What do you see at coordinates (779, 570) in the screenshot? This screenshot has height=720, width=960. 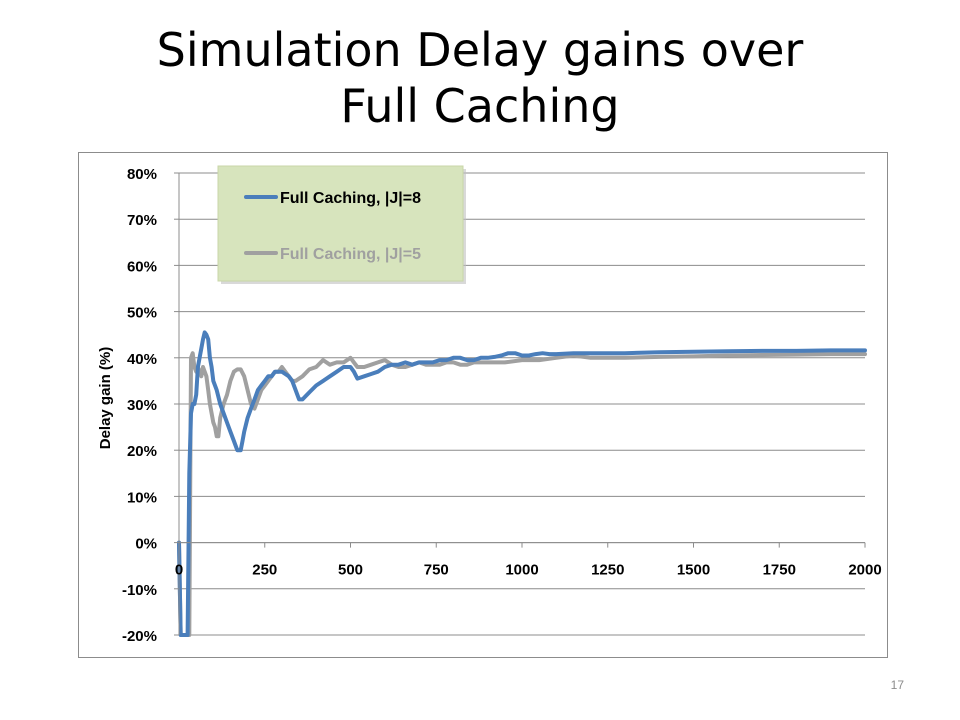 I see `x-tick-label: 1750` at bounding box center [779, 570].